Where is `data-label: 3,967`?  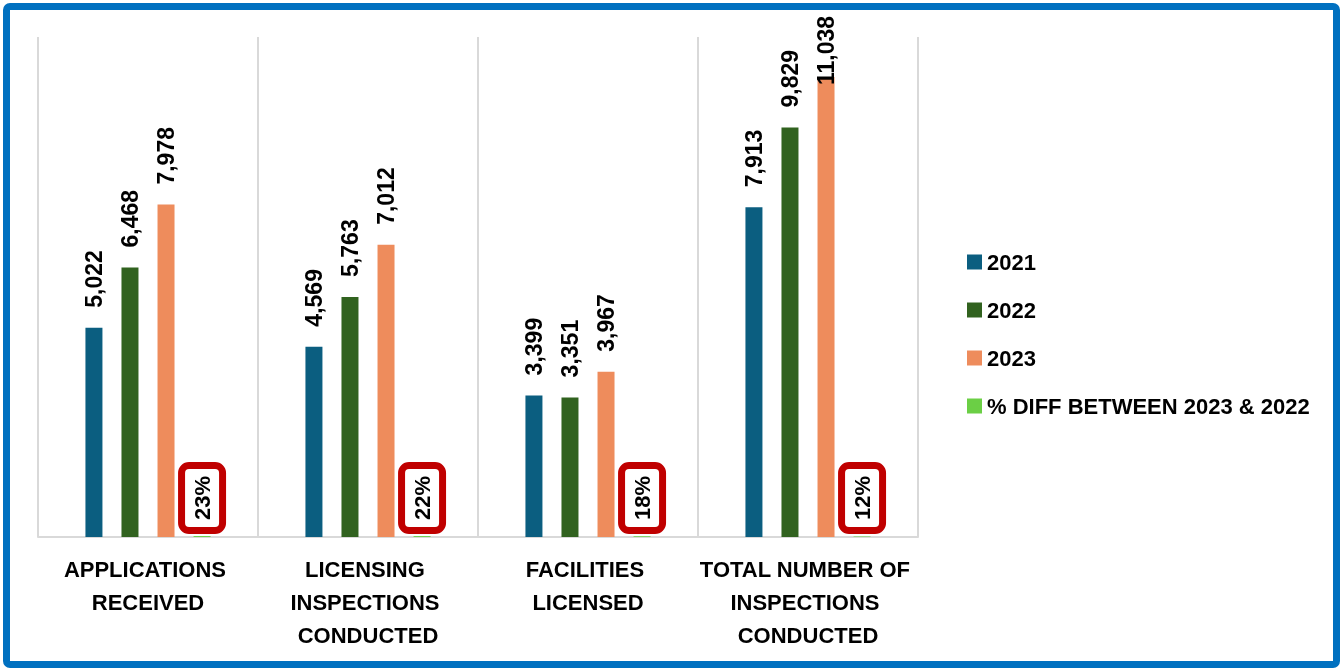 data-label: 3,967 is located at coordinates (606, 323).